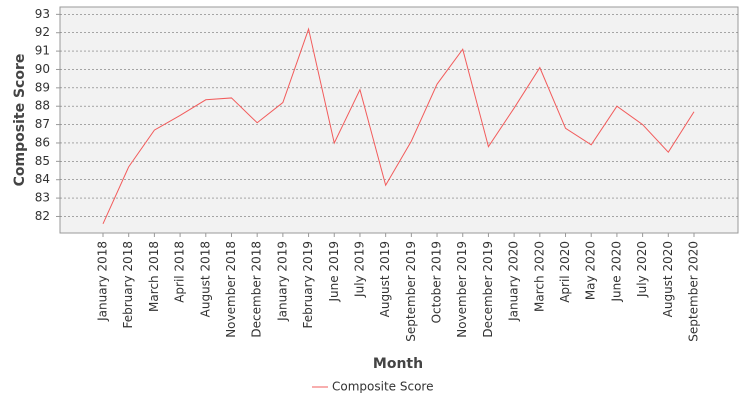  Describe the element at coordinates (154, 276) in the screenshot. I see `x-tick-label: March 2018` at that location.